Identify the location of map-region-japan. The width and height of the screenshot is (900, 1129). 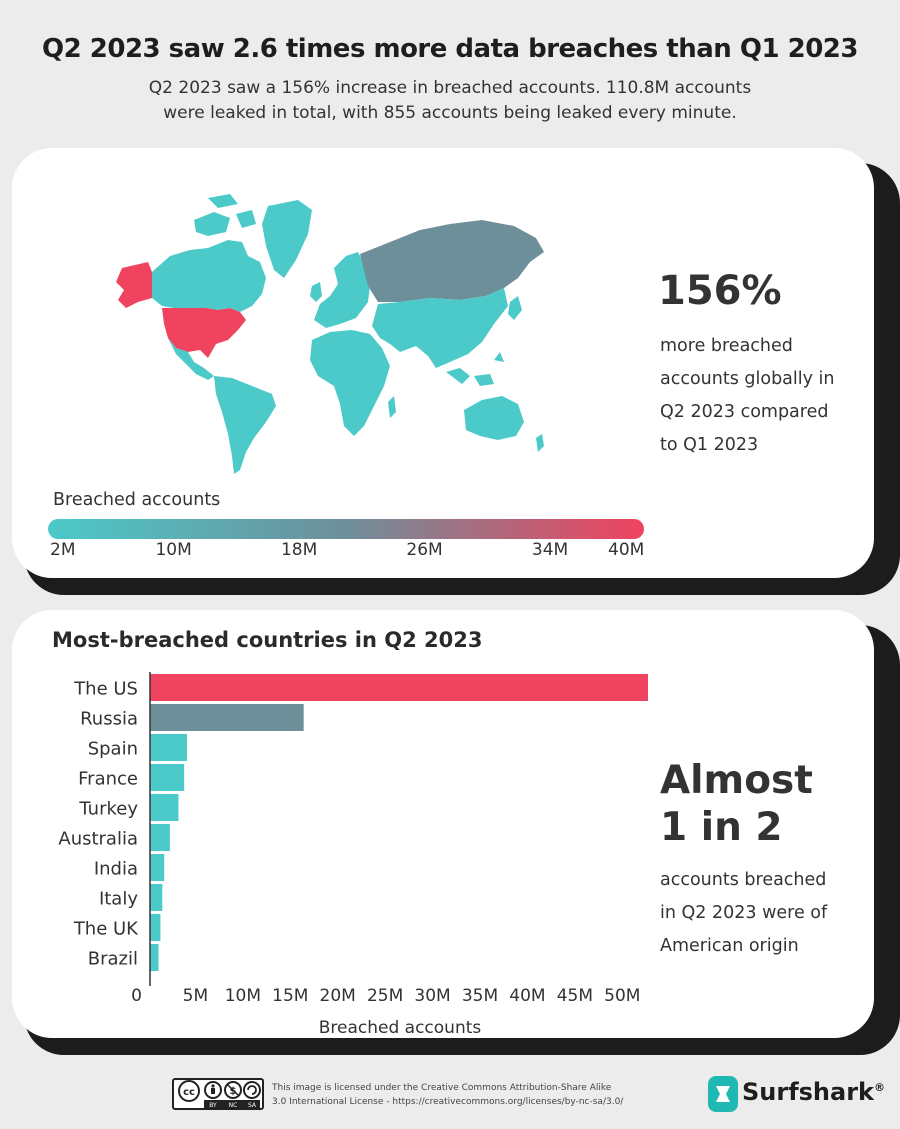
(515, 308).